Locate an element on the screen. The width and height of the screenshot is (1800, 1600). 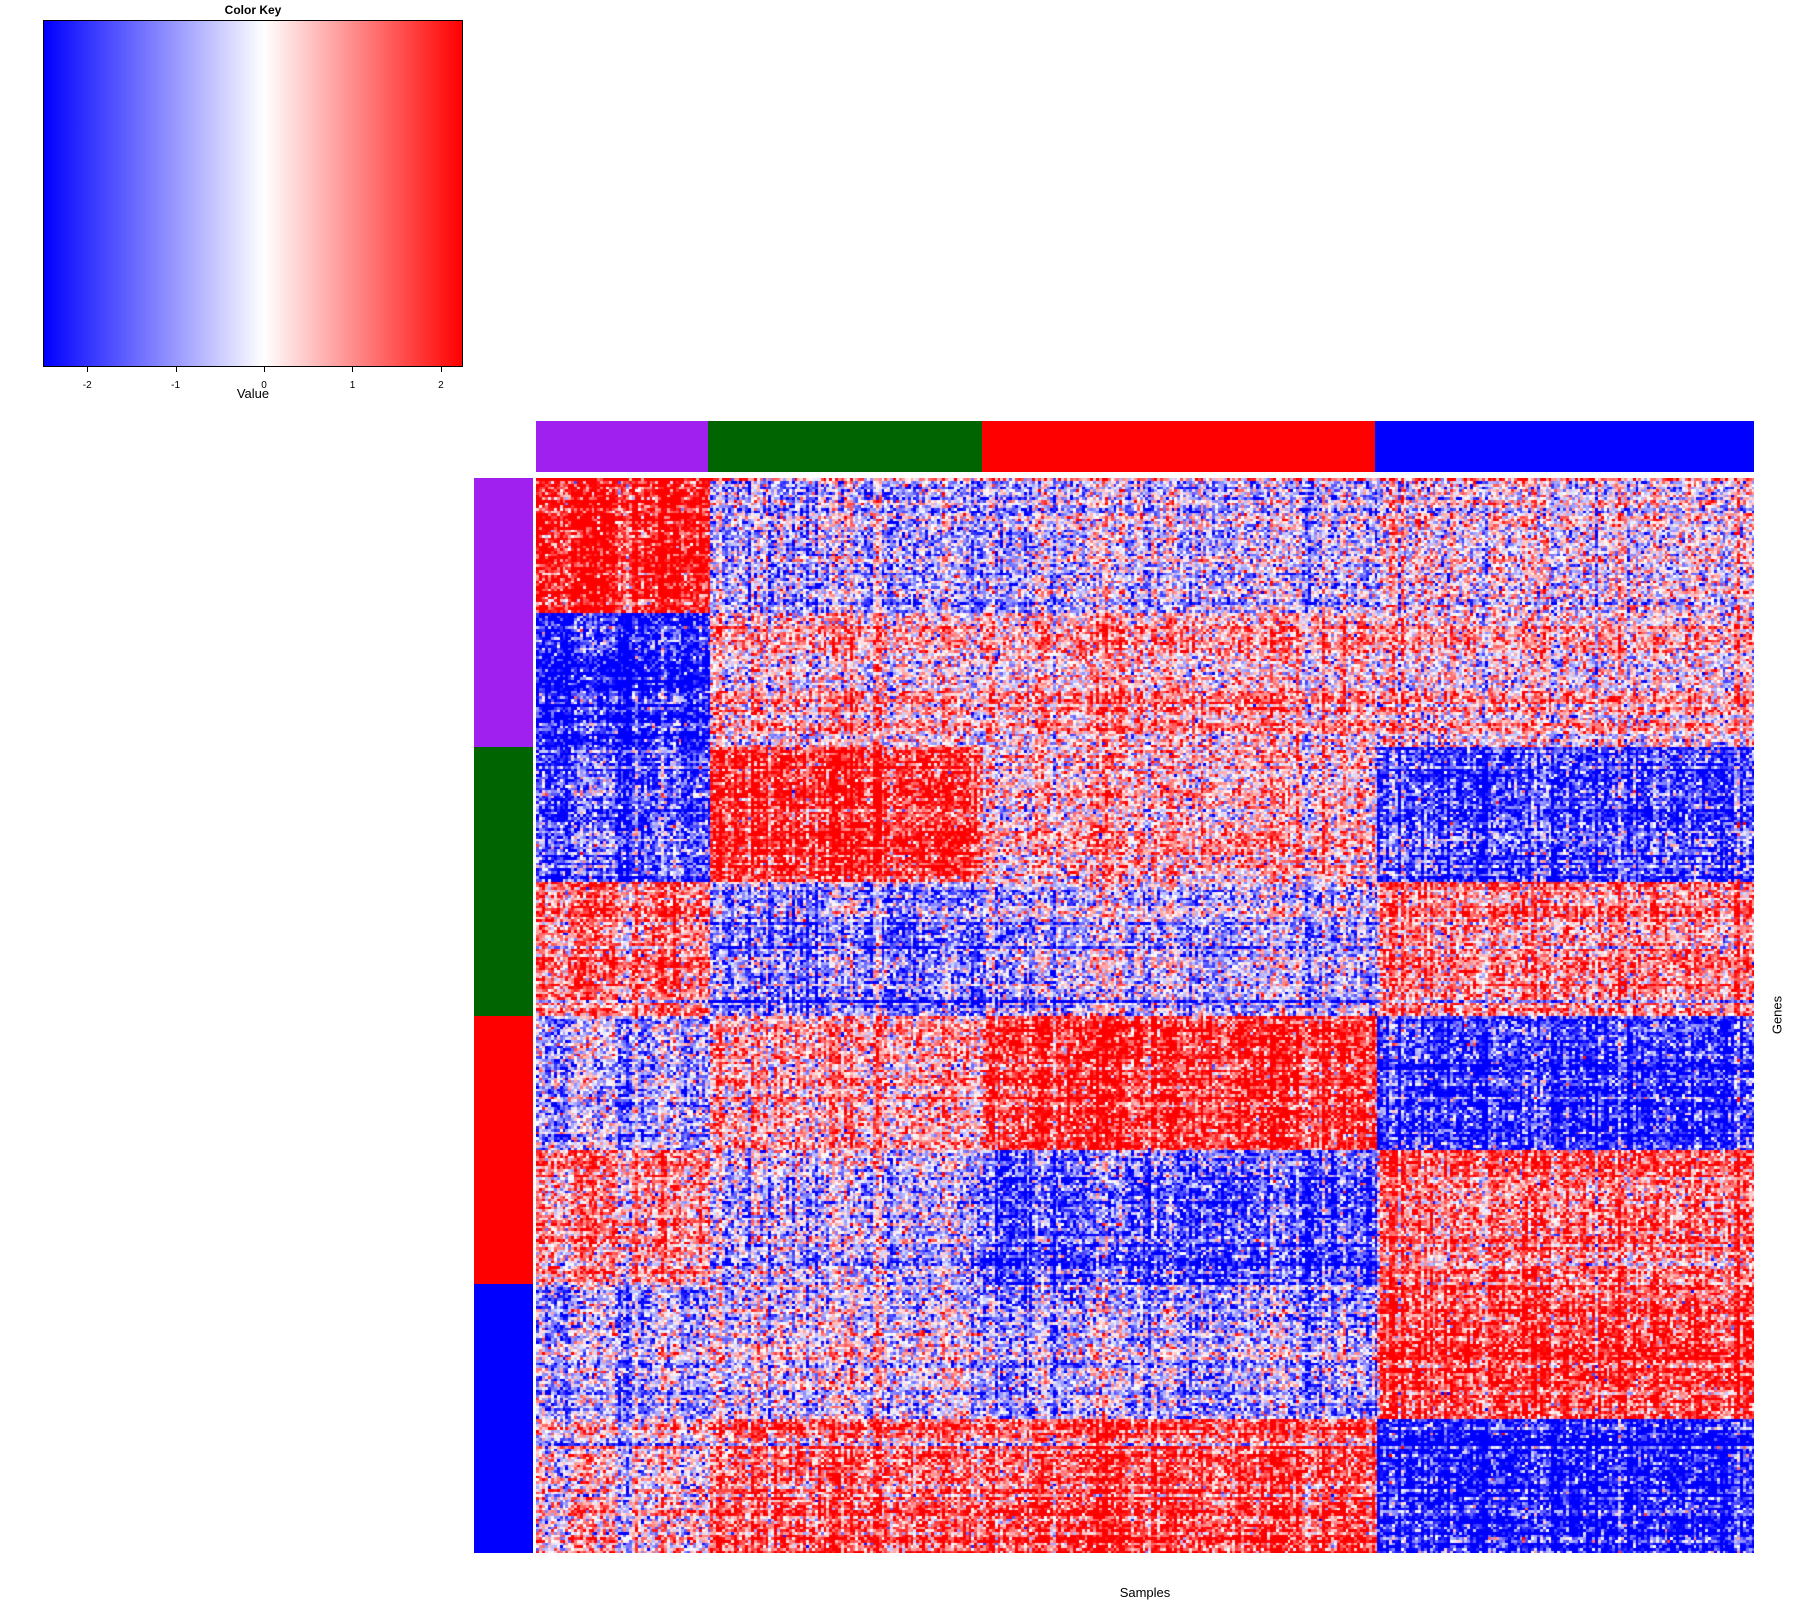
color-key-tick-label: -2 is located at coordinates (87, 385).